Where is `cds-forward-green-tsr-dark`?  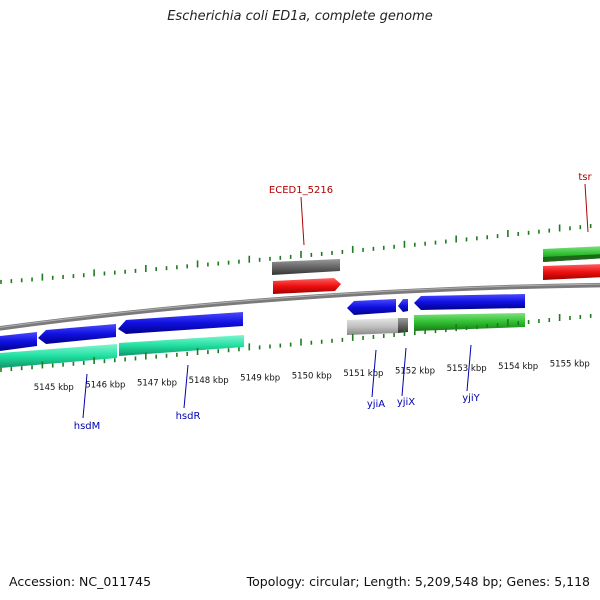
cds-forward-green-tsr-dark is located at coordinates (571, 258).